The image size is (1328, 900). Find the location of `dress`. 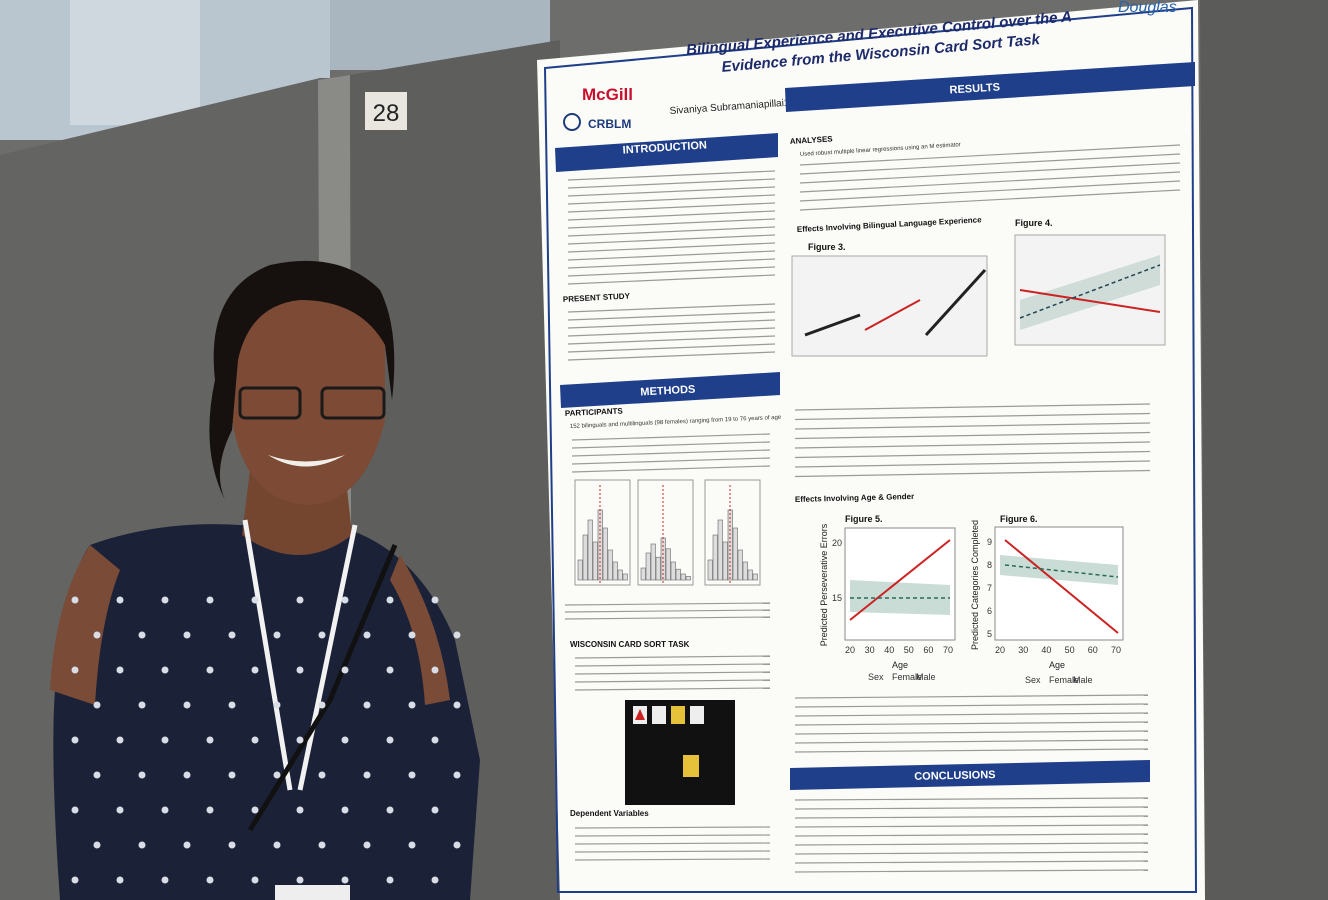

dress is located at coordinates (266, 712).